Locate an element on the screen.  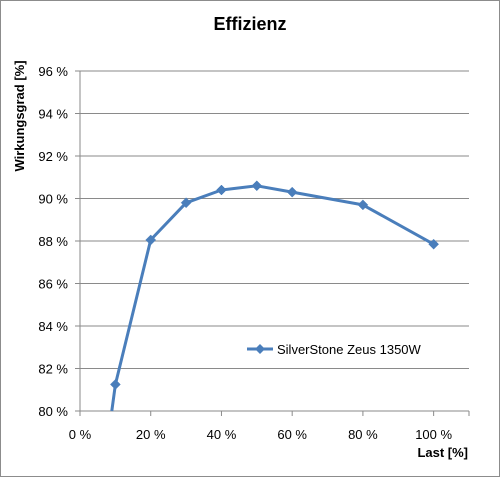
y-tick-label: 90 % is located at coordinates (53, 199).